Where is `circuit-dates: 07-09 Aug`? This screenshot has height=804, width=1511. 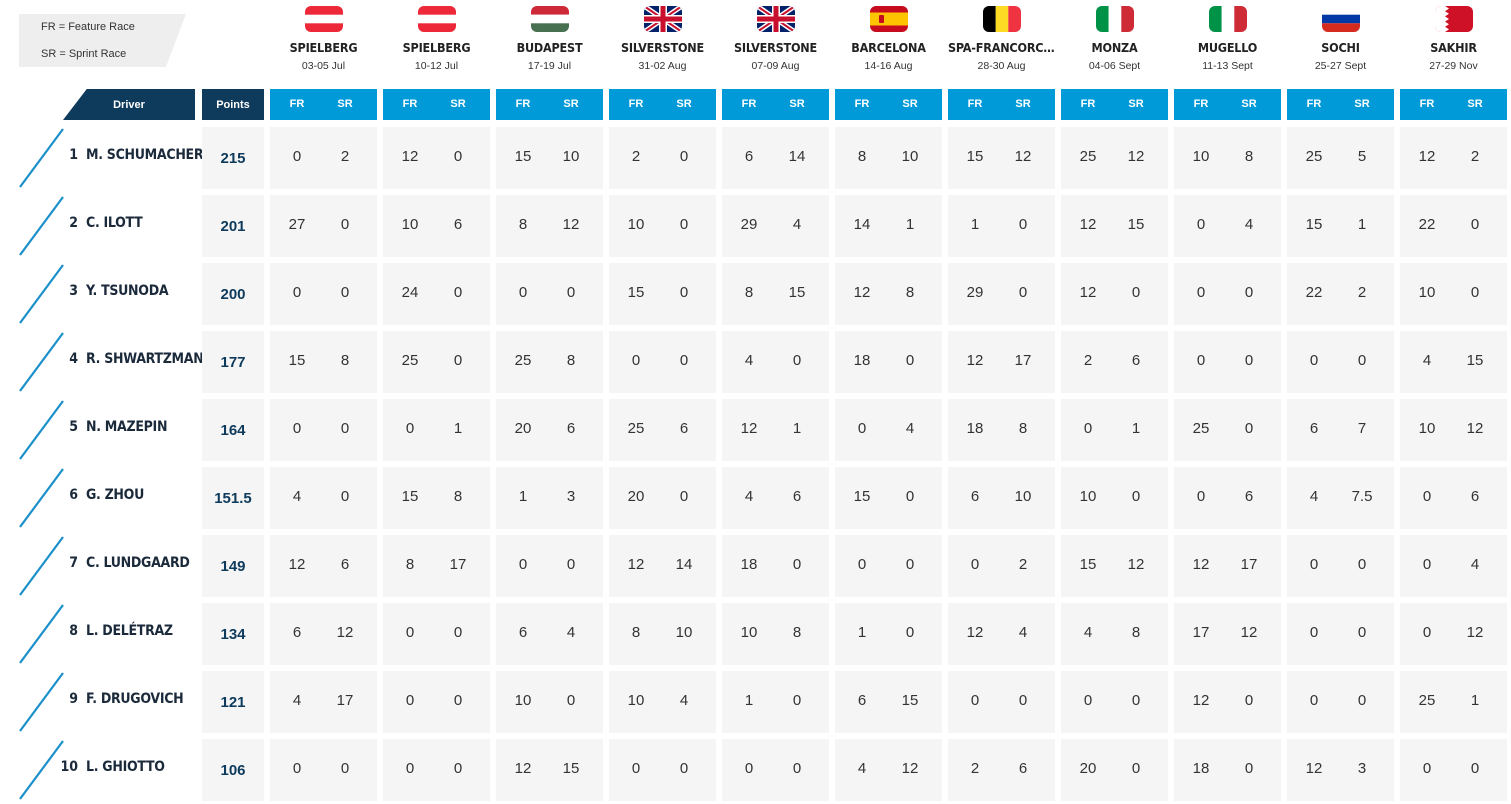
circuit-dates: 07-09 Aug is located at coordinates (775, 66).